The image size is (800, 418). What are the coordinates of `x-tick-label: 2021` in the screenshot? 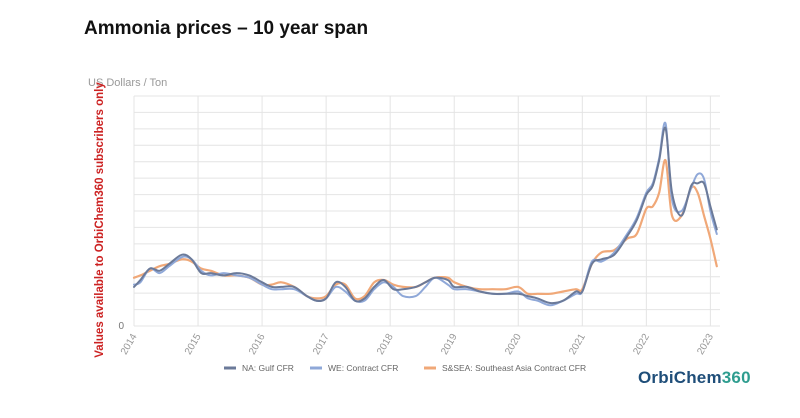 It's located at (577, 344).